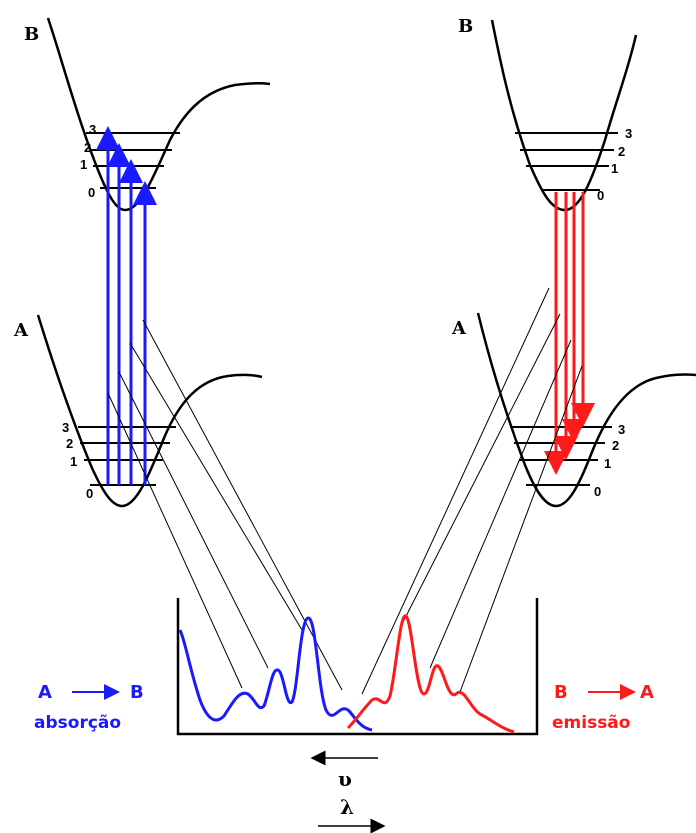 The image size is (696, 833). I want to click on emission-to-state: A, so click(647, 692).